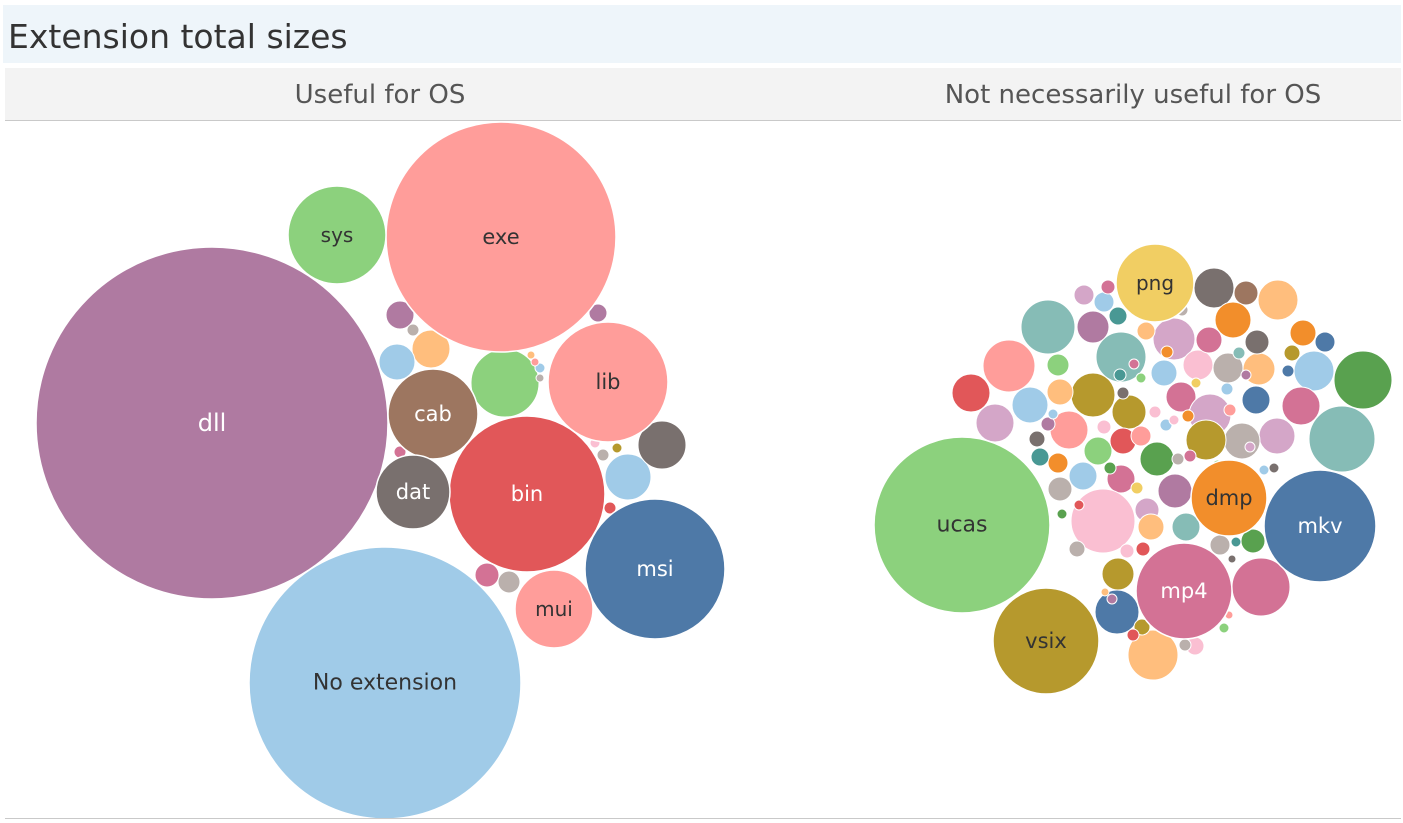 This screenshot has width=1403, height=823. What do you see at coordinates (1046, 641) in the screenshot?
I see `bubble-vsix` at bounding box center [1046, 641].